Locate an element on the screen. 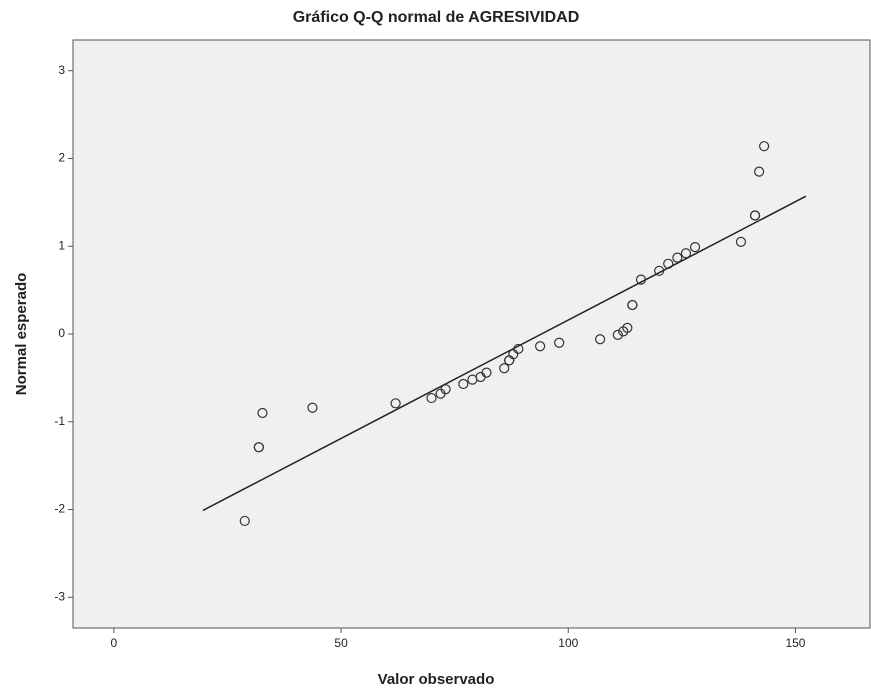 The image size is (871, 691). x-tick-label: 100 is located at coordinates (568, 643).